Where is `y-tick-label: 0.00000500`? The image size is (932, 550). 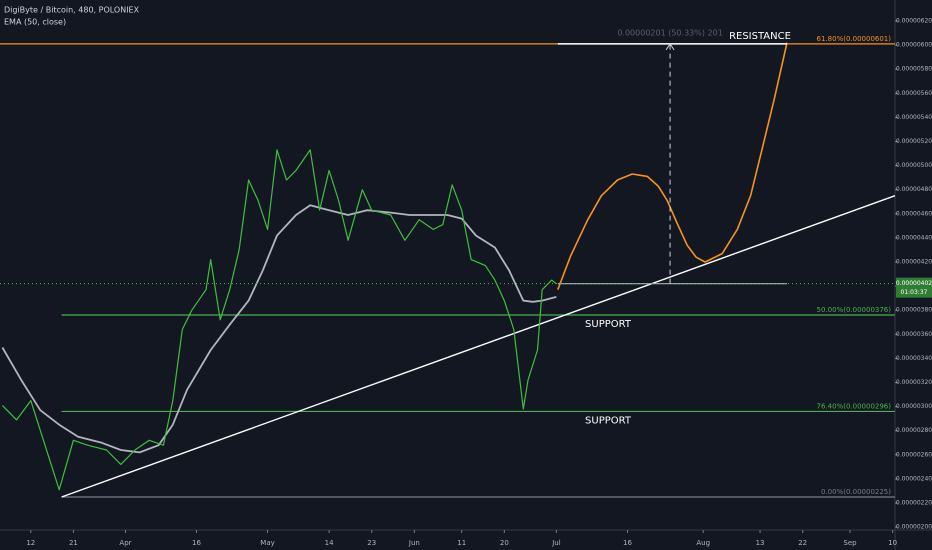 y-tick-label: 0.00000500 is located at coordinates (914, 165).